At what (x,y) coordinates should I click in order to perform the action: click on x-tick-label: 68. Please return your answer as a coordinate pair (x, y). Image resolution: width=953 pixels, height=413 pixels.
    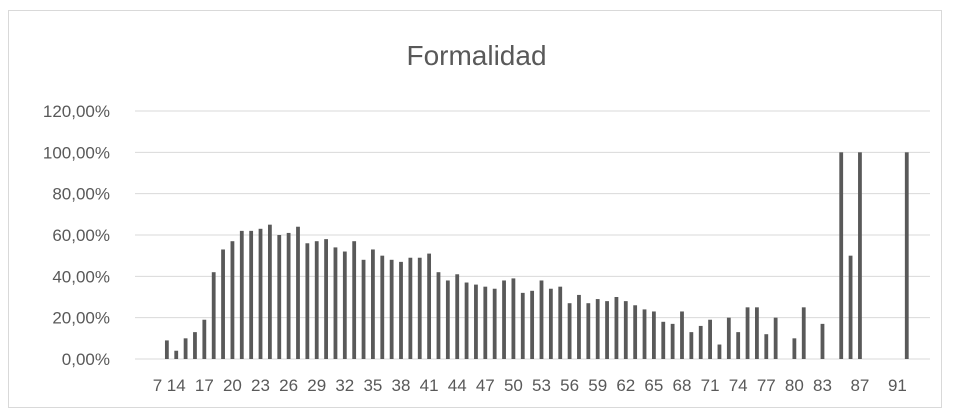
    Looking at the image, I should click on (682, 385).